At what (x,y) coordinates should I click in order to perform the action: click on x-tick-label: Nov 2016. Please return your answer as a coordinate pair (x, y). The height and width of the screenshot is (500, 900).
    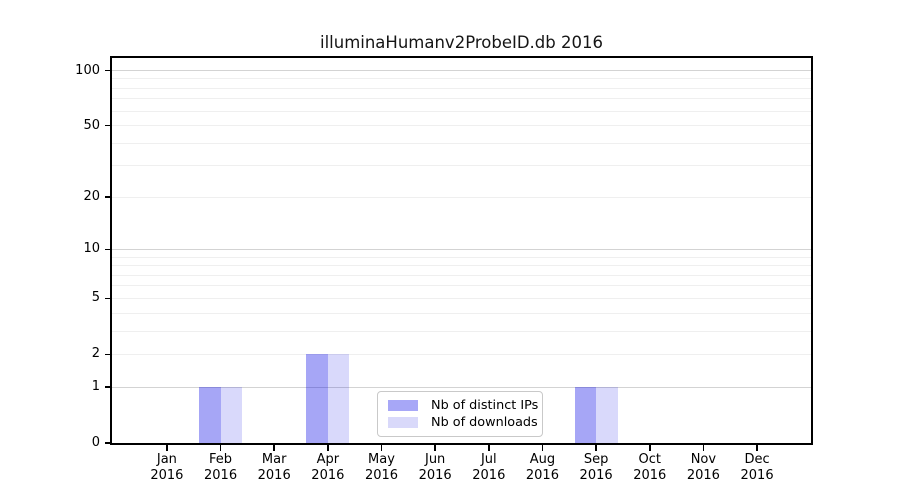
    Looking at the image, I should click on (703, 467).